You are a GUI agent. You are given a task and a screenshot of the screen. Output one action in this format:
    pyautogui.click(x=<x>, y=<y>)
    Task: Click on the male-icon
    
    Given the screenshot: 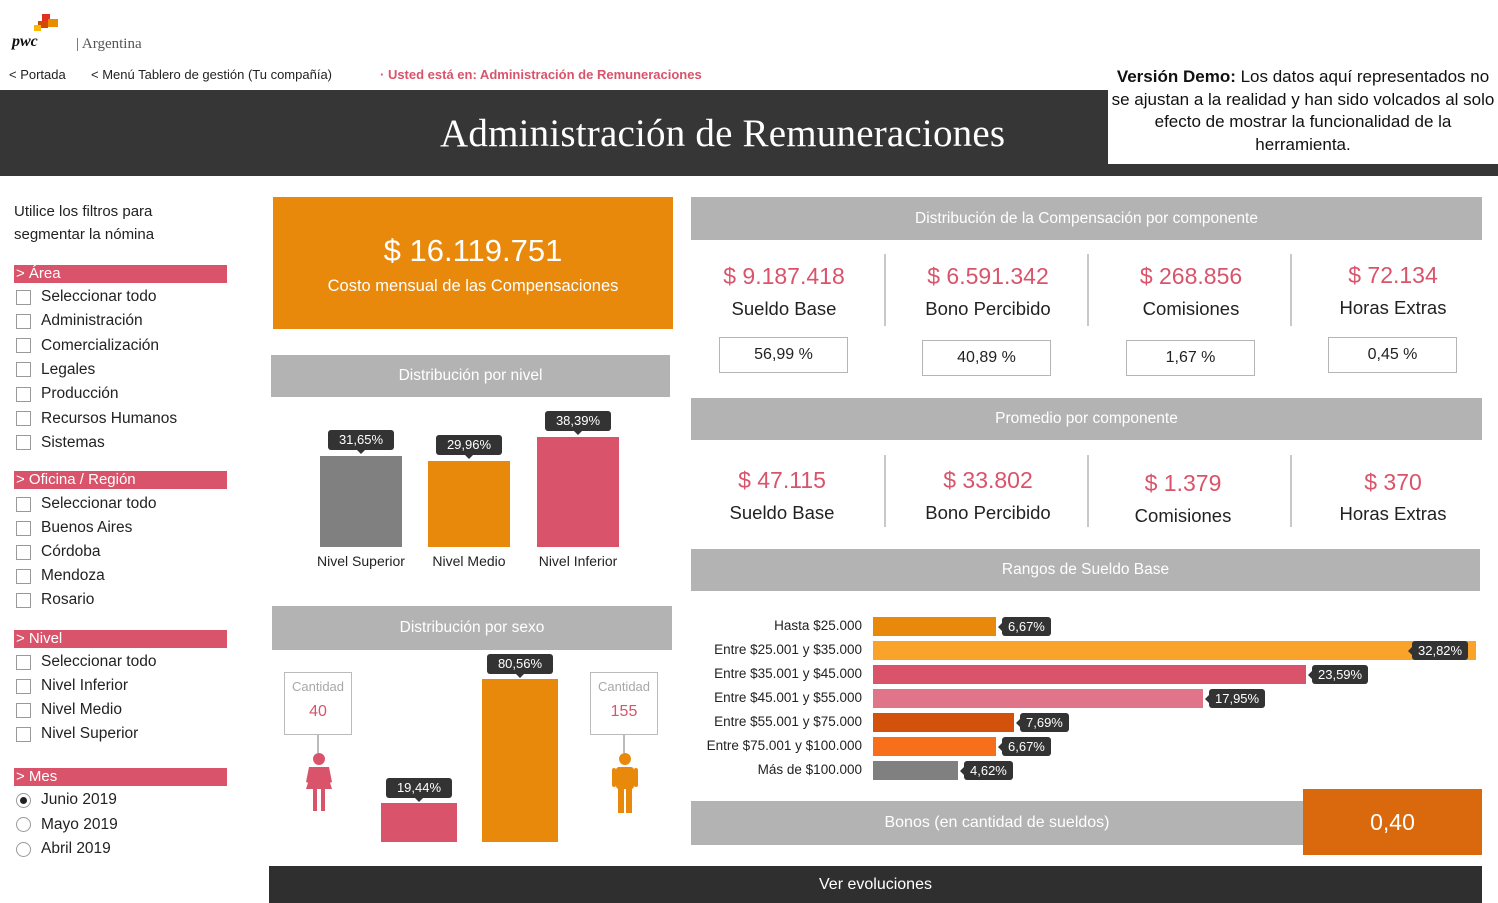 What is the action you would take?
    pyautogui.click(x=625, y=786)
    